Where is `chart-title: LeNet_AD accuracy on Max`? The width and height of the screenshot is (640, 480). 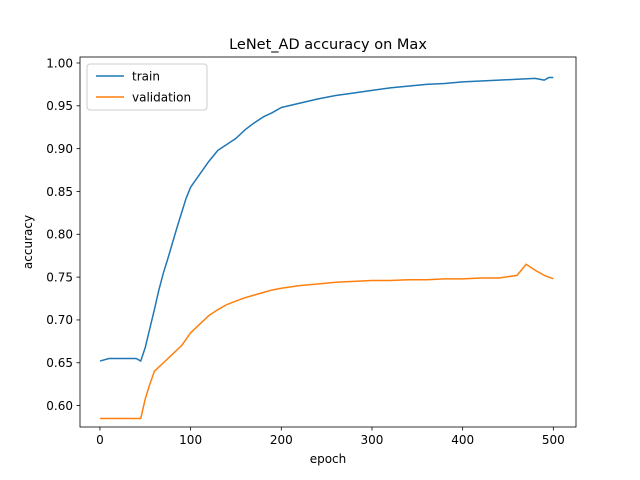 chart-title: LeNet_AD accuracy on Max is located at coordinates (328, 45).